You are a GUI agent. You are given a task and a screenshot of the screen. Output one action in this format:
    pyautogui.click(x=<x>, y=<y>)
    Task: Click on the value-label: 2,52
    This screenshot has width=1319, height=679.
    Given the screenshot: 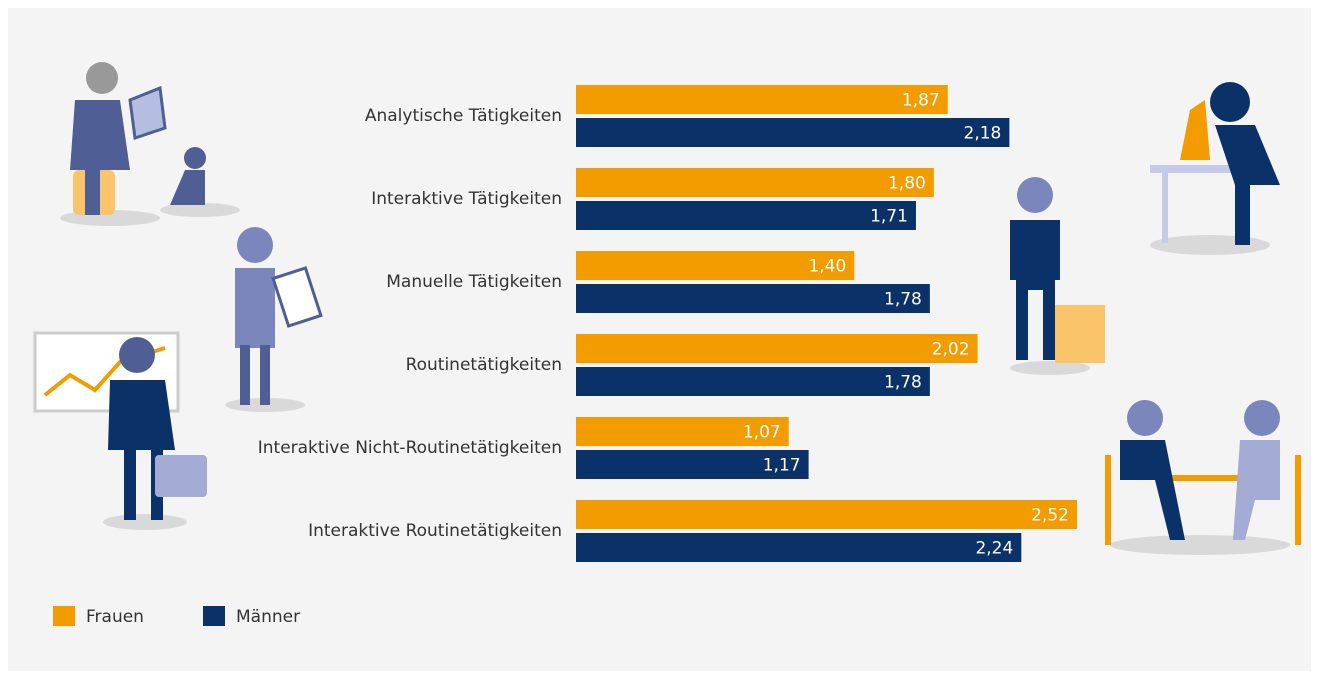 What is the action you would take?
    pyautogui.click(x=1050, y=516)
    